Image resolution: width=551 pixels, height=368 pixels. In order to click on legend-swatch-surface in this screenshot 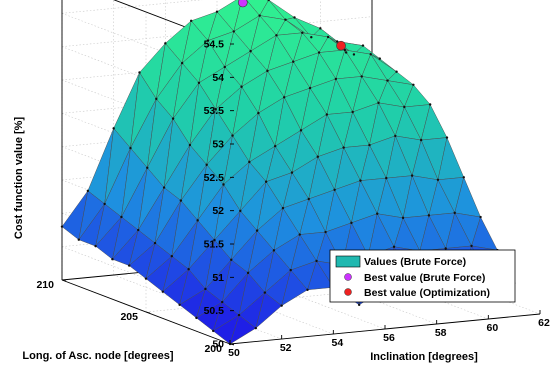, I will do `click(348, 261)`.